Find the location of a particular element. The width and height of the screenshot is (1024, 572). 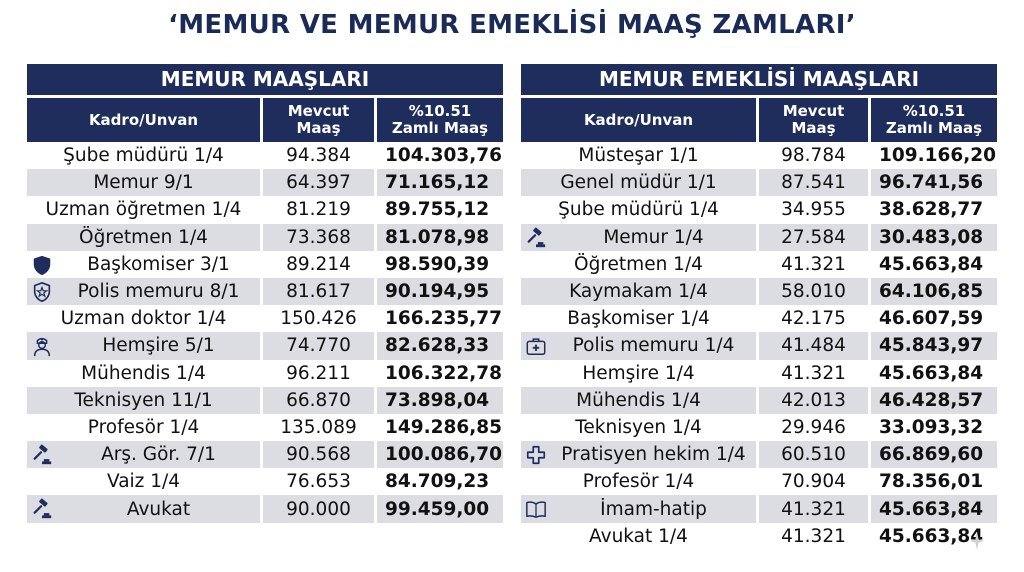

cell-raised-salary: 82.628,33 is located at coordinates (440, 346).